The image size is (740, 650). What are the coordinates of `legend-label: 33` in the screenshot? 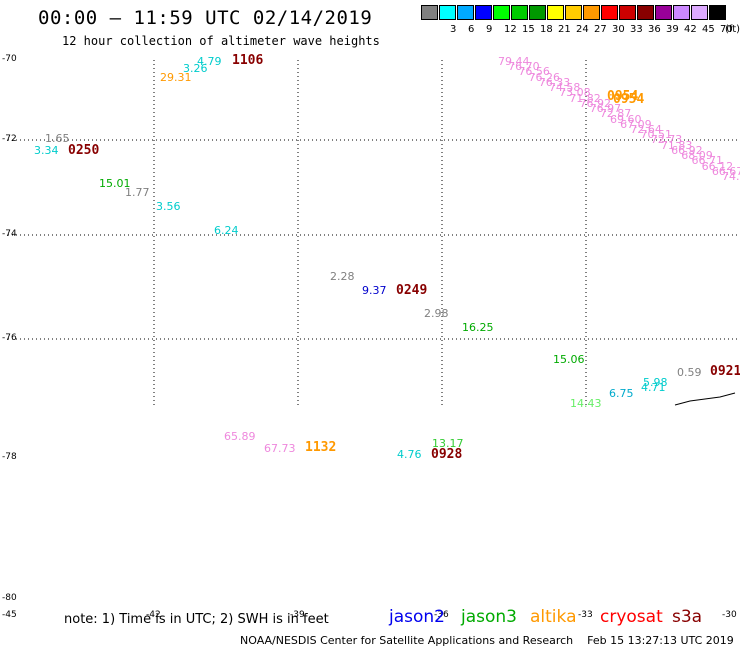 It's located at (636, 29).